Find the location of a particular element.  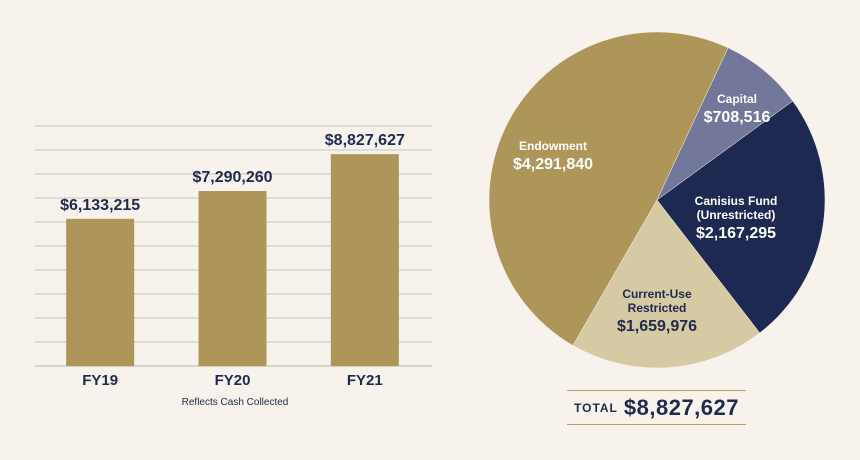

pie-slice-value: $4,291,840 is located at coordinates (553, 164).